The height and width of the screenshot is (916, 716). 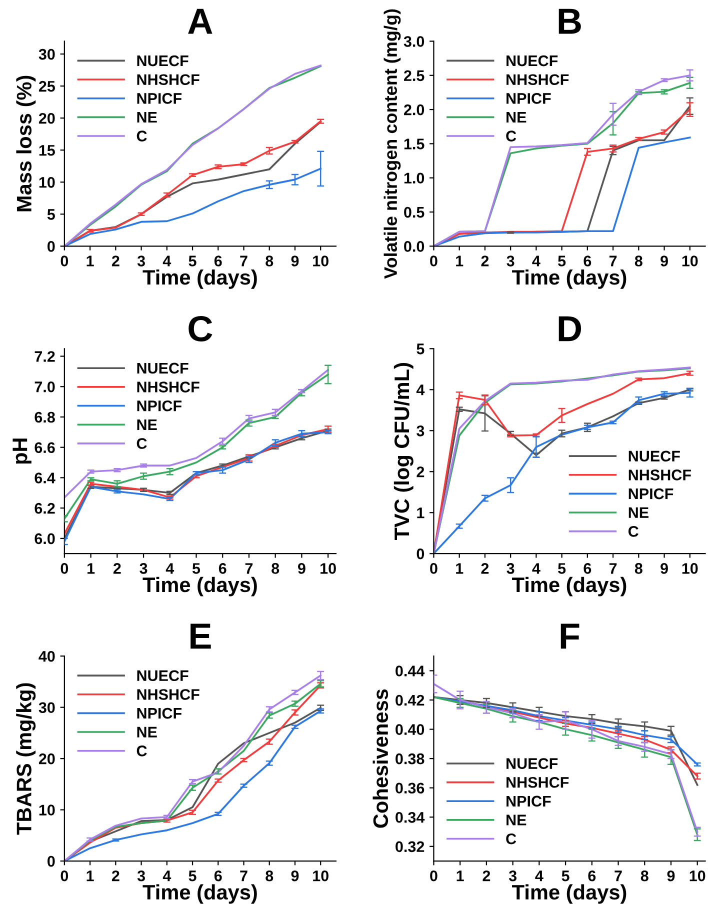 What do you see at coordinates (420, 472) in the screenshot?
I see `y-tick-label: 2` at bounding box center [420, 472].